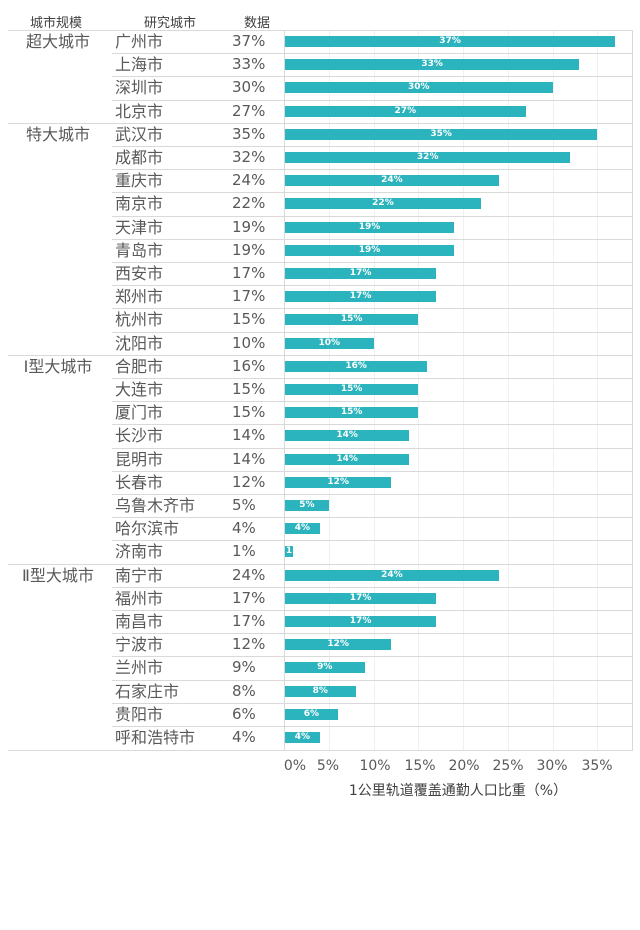 This screenshot has width=640, height=930. What do you see at coordinates (139, 459) in the screenshot?
I see `city-label: 昆明市` at bounding box center [139, 459].